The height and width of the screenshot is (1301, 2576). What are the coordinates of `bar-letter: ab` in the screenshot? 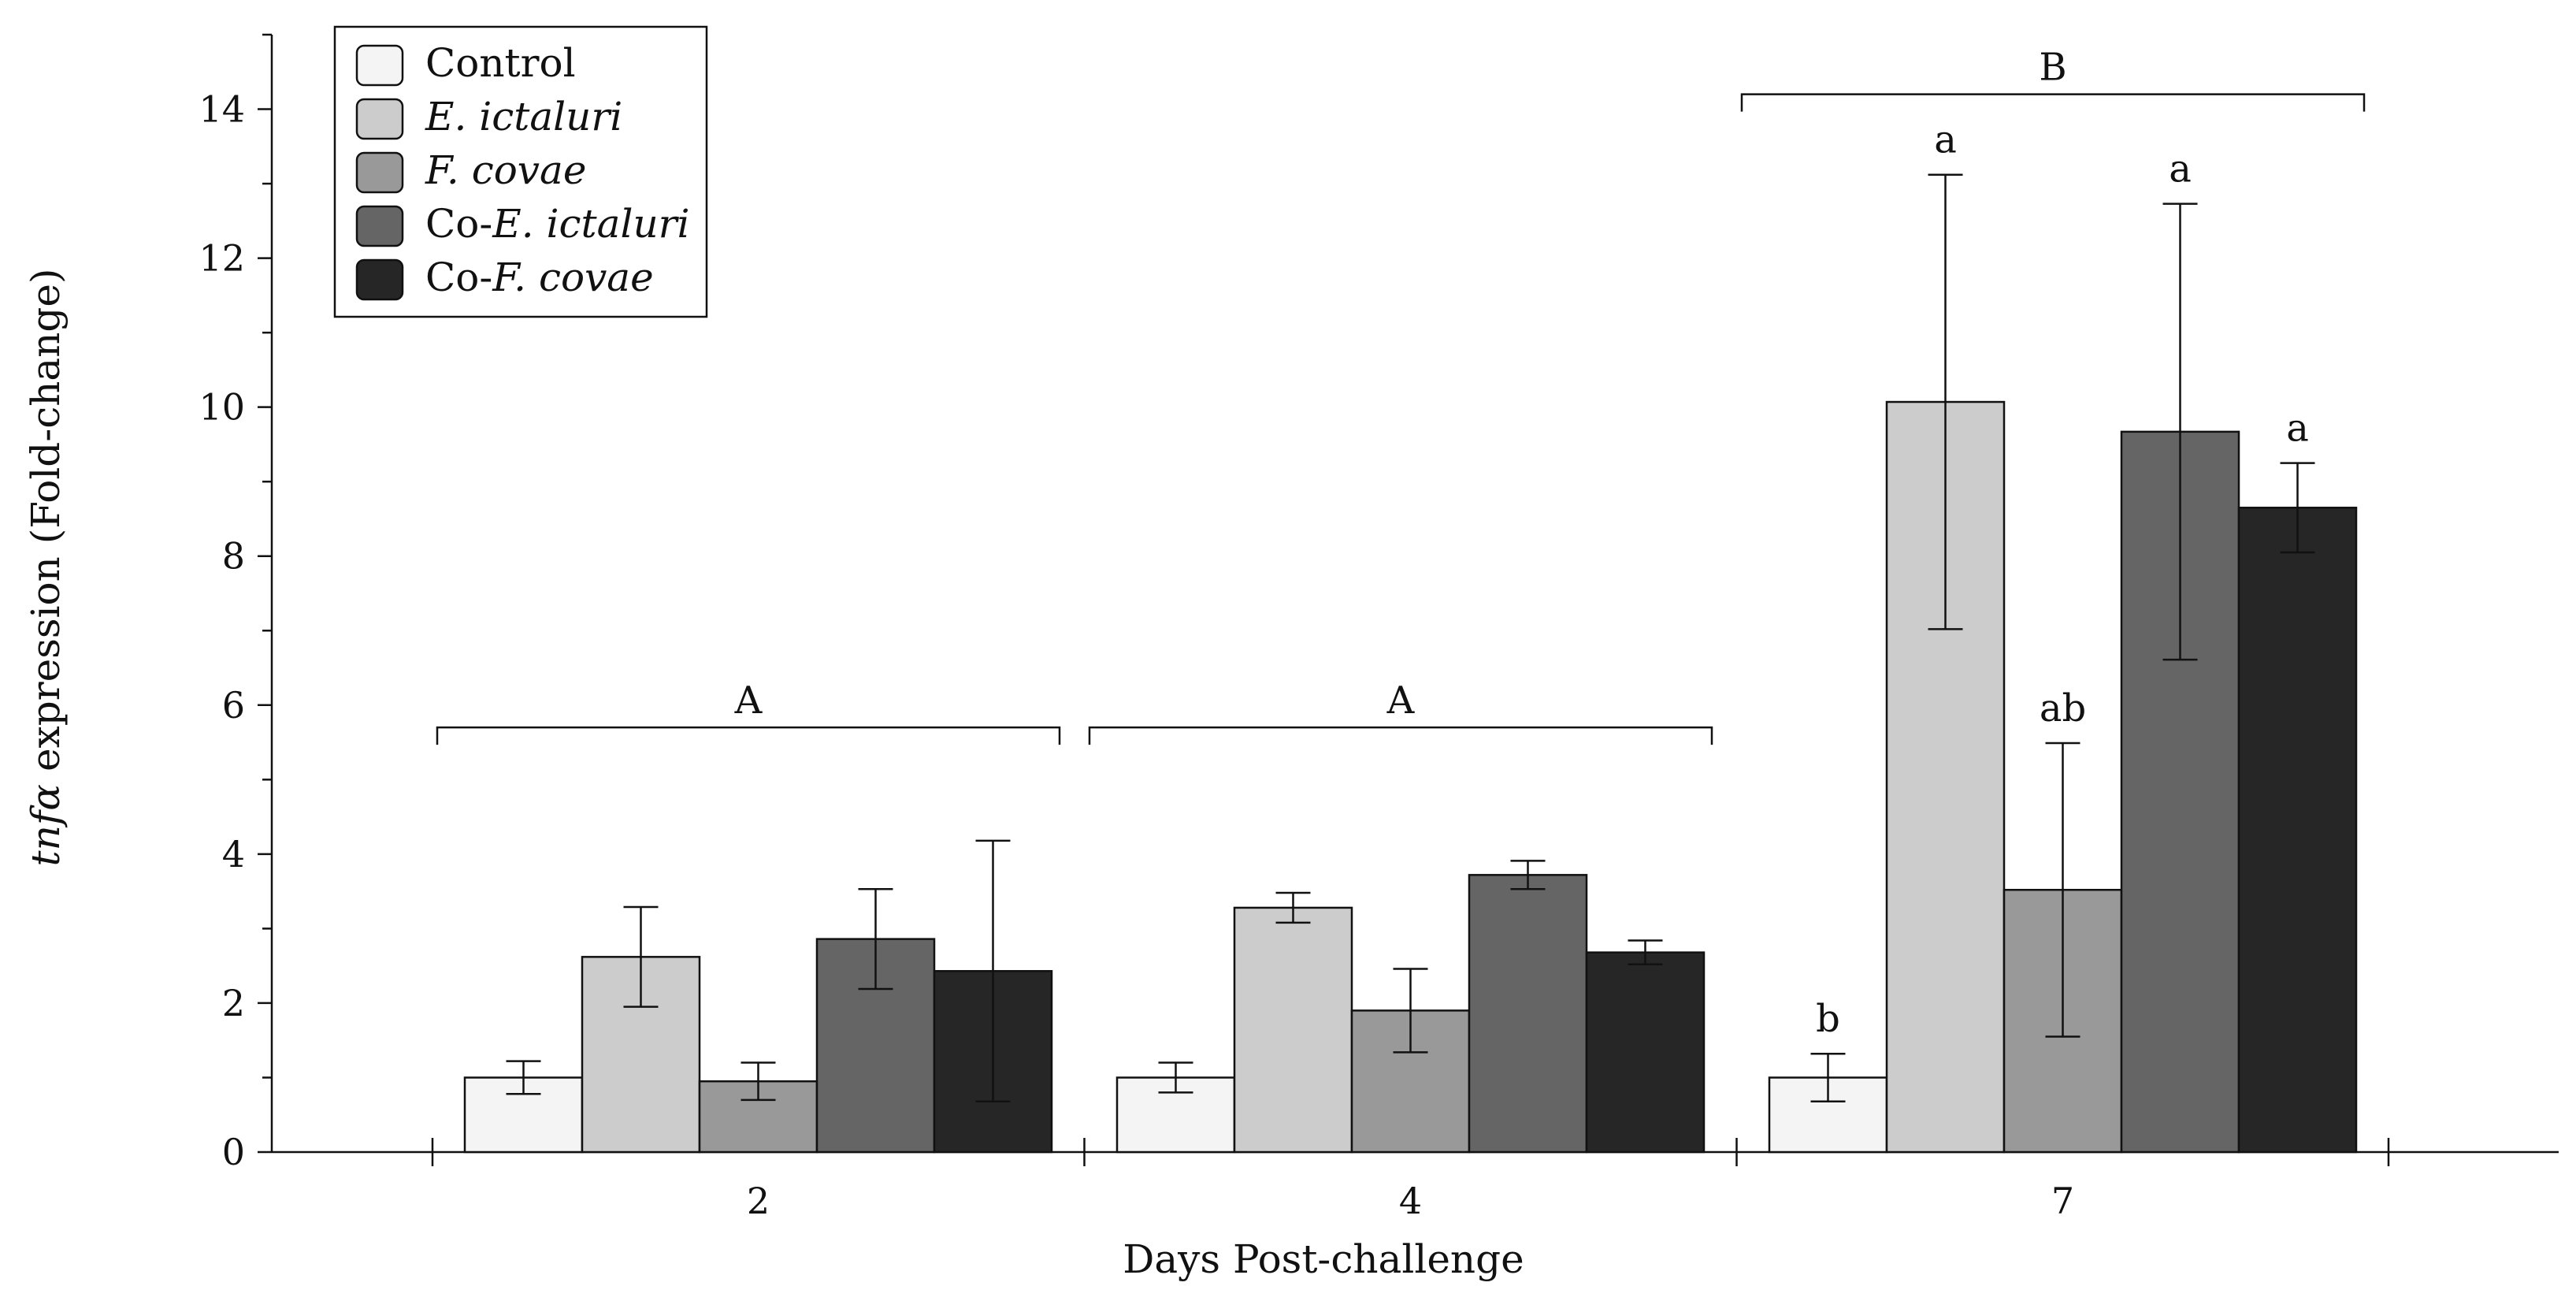 It's located at (2063, 708).